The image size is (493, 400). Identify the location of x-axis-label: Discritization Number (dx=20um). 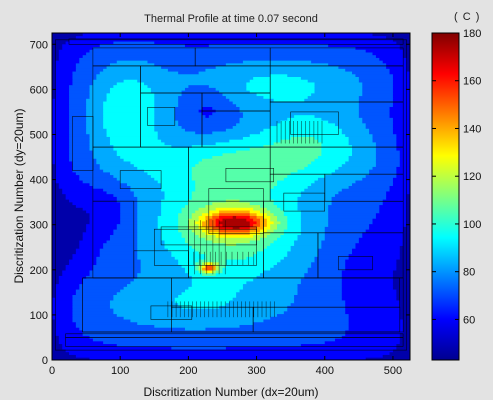
(230, 392).